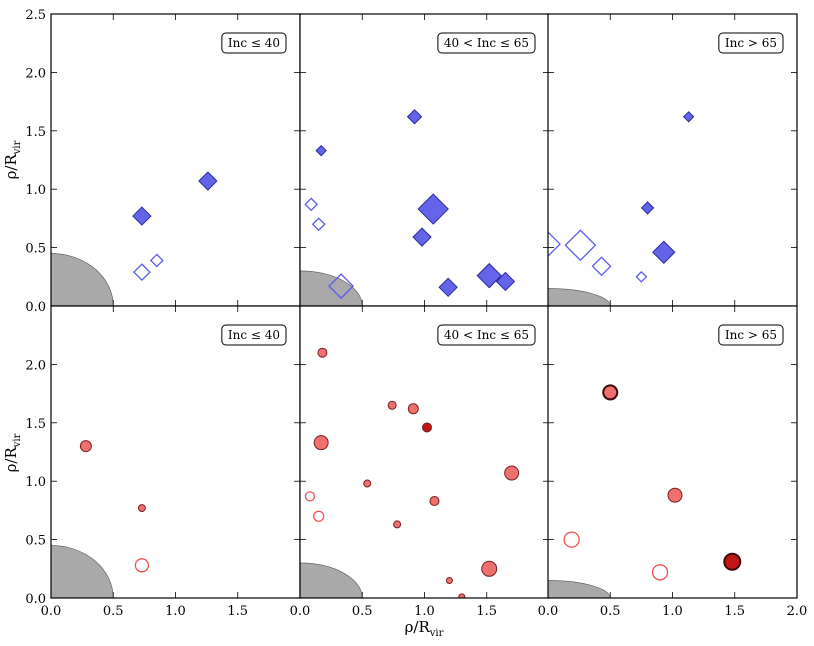 The image size is (814, 646). I want to click on panel-1-0: Inc ≤ 40, so click(175, 452).